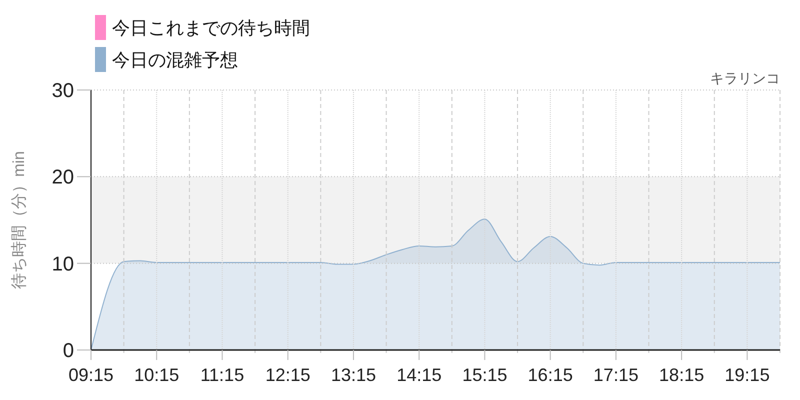 This screenshot has height=400, width=800. I want to click on xtick: 19:15, so click(747, 375).